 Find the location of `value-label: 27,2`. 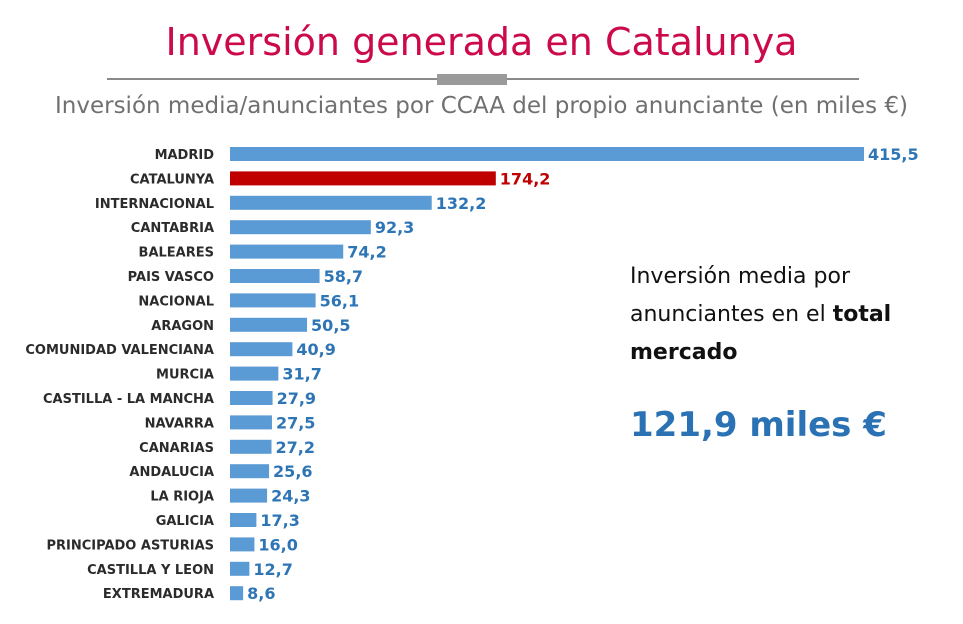

value-label: 27,2 is located at coordinates (295, 447).